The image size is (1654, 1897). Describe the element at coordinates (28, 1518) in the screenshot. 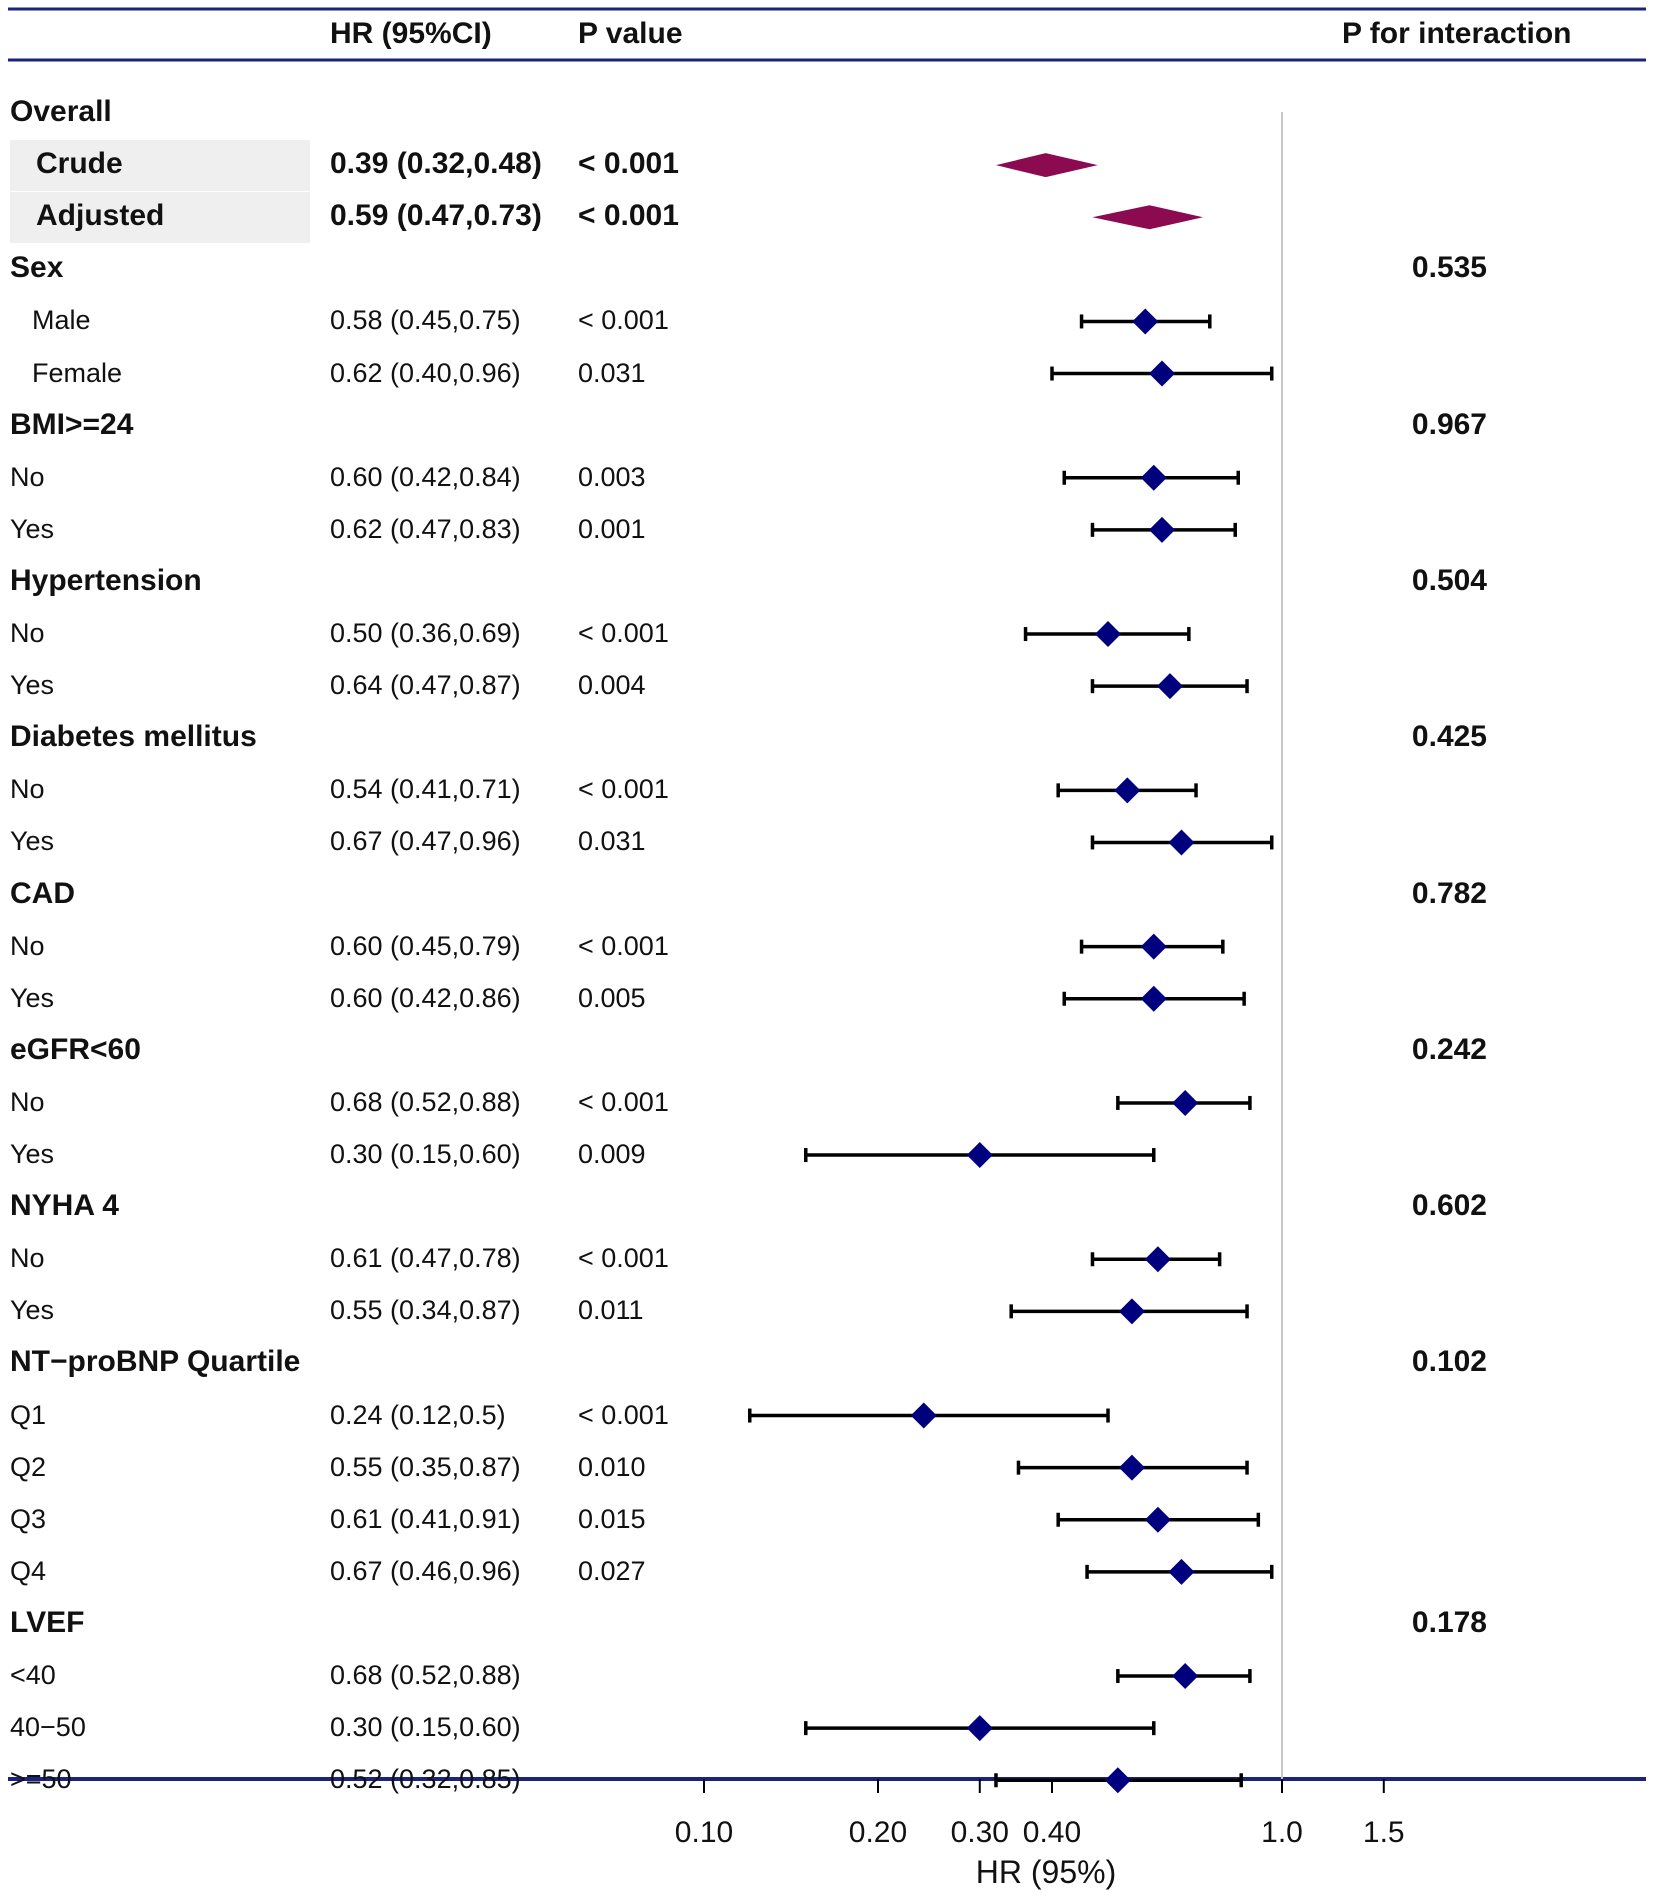

I see `row-label: Q3` at that location.